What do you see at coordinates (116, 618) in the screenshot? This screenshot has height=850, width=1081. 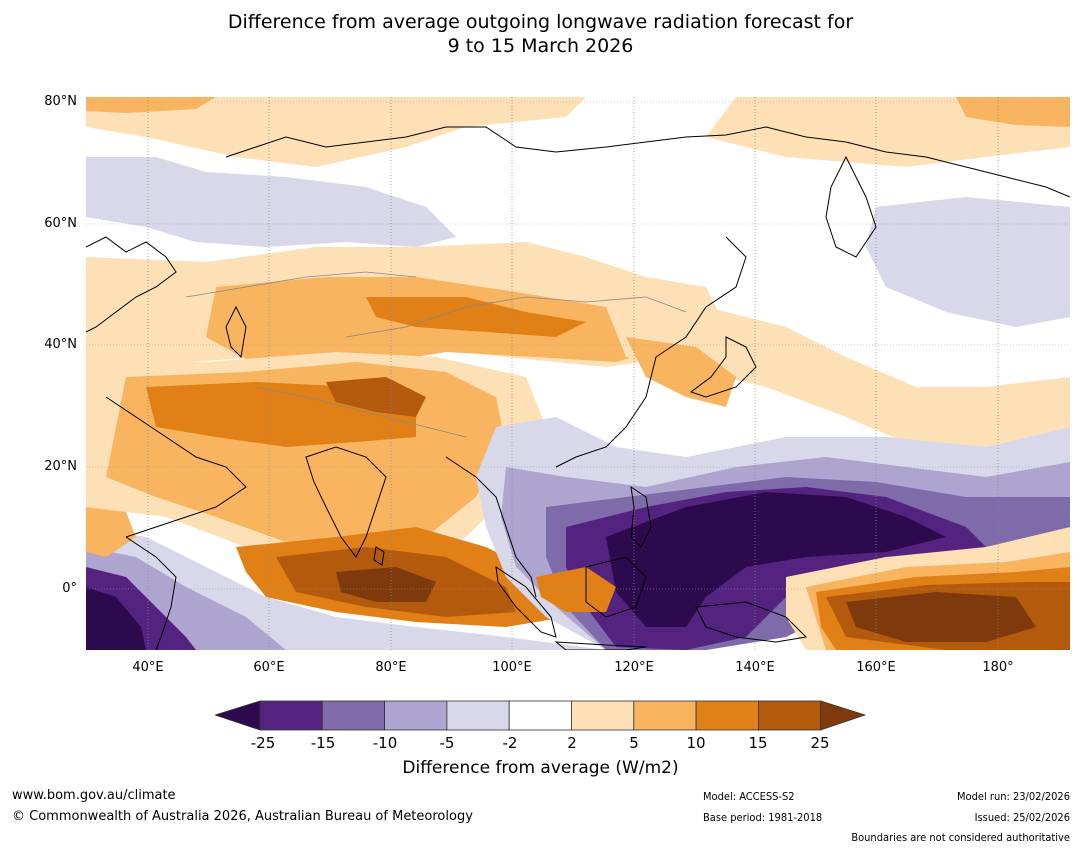 I see `region-africa-negative-extreme` at bounding box center [116, 618].